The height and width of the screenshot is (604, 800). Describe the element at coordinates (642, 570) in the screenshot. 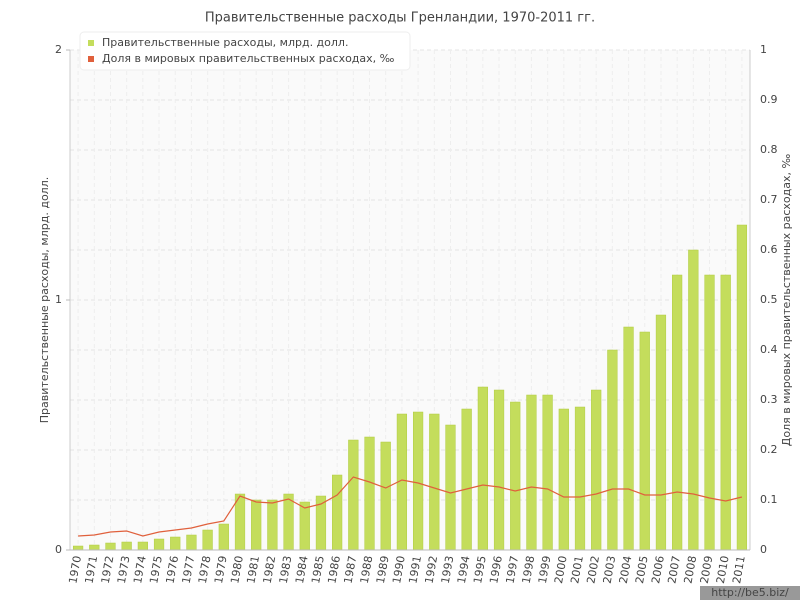

I see `x-tick-label: 2005` at that location.